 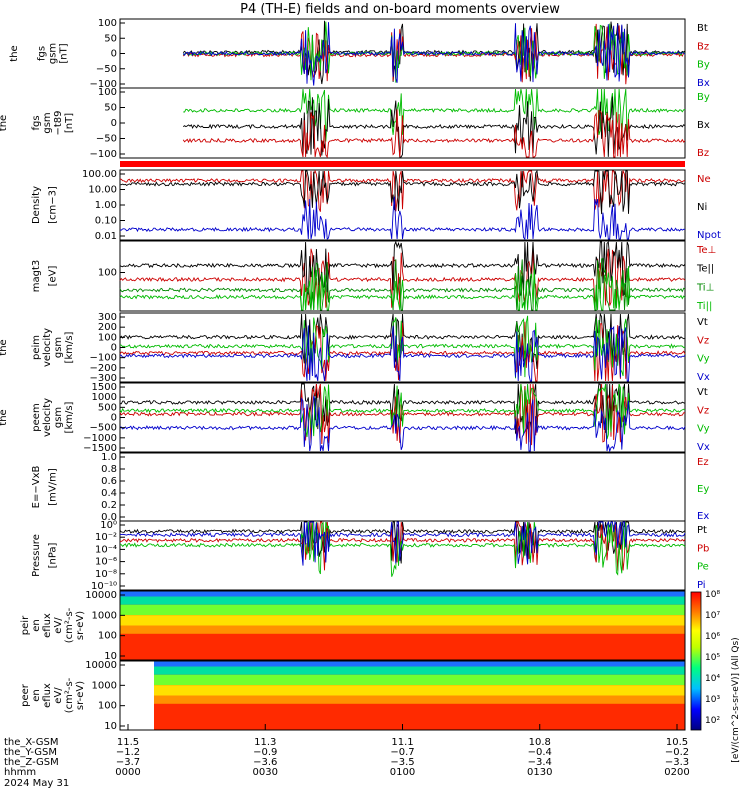 I want to click on y-tick-label: 10, so click(x=110, y=726).